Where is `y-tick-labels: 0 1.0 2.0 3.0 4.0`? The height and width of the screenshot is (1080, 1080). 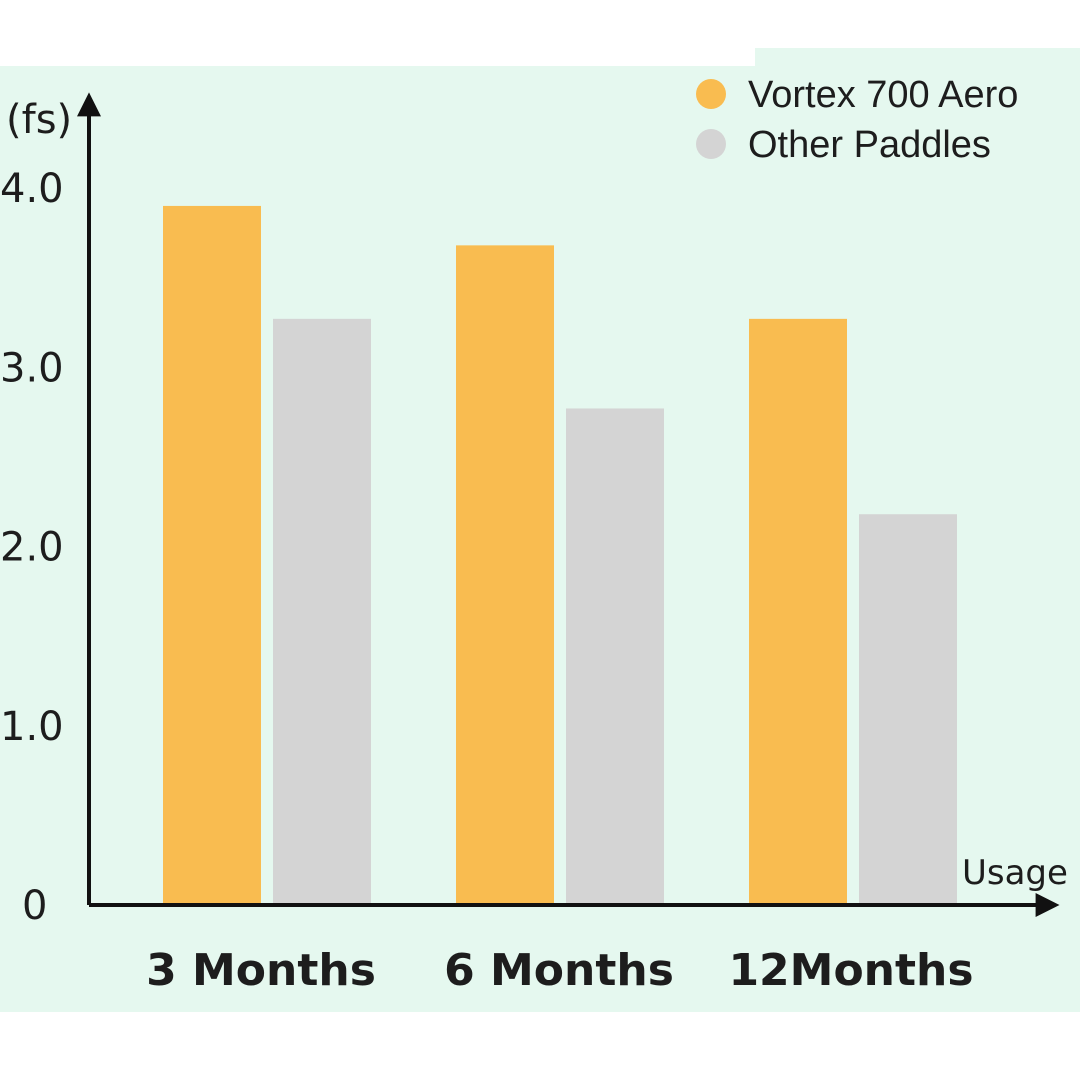 y-tick-labels: 0 1.0 2.0 3.0 4.0 is located at coordinates (32, 547).